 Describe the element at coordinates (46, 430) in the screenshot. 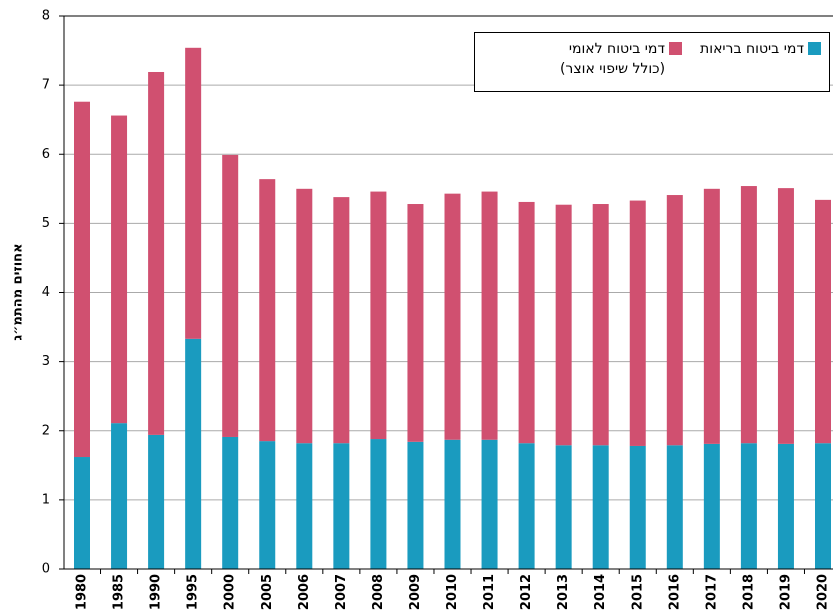

I see `y-tick-label: 2` at that location.